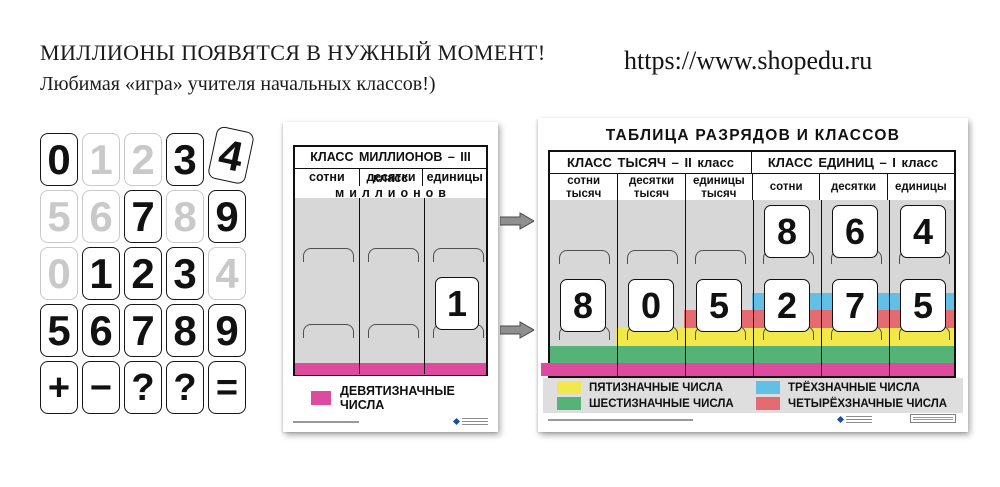 This screenshot has height=487, width=1000. I want to click on millions-span-label: миллионов, so click(392, 193).